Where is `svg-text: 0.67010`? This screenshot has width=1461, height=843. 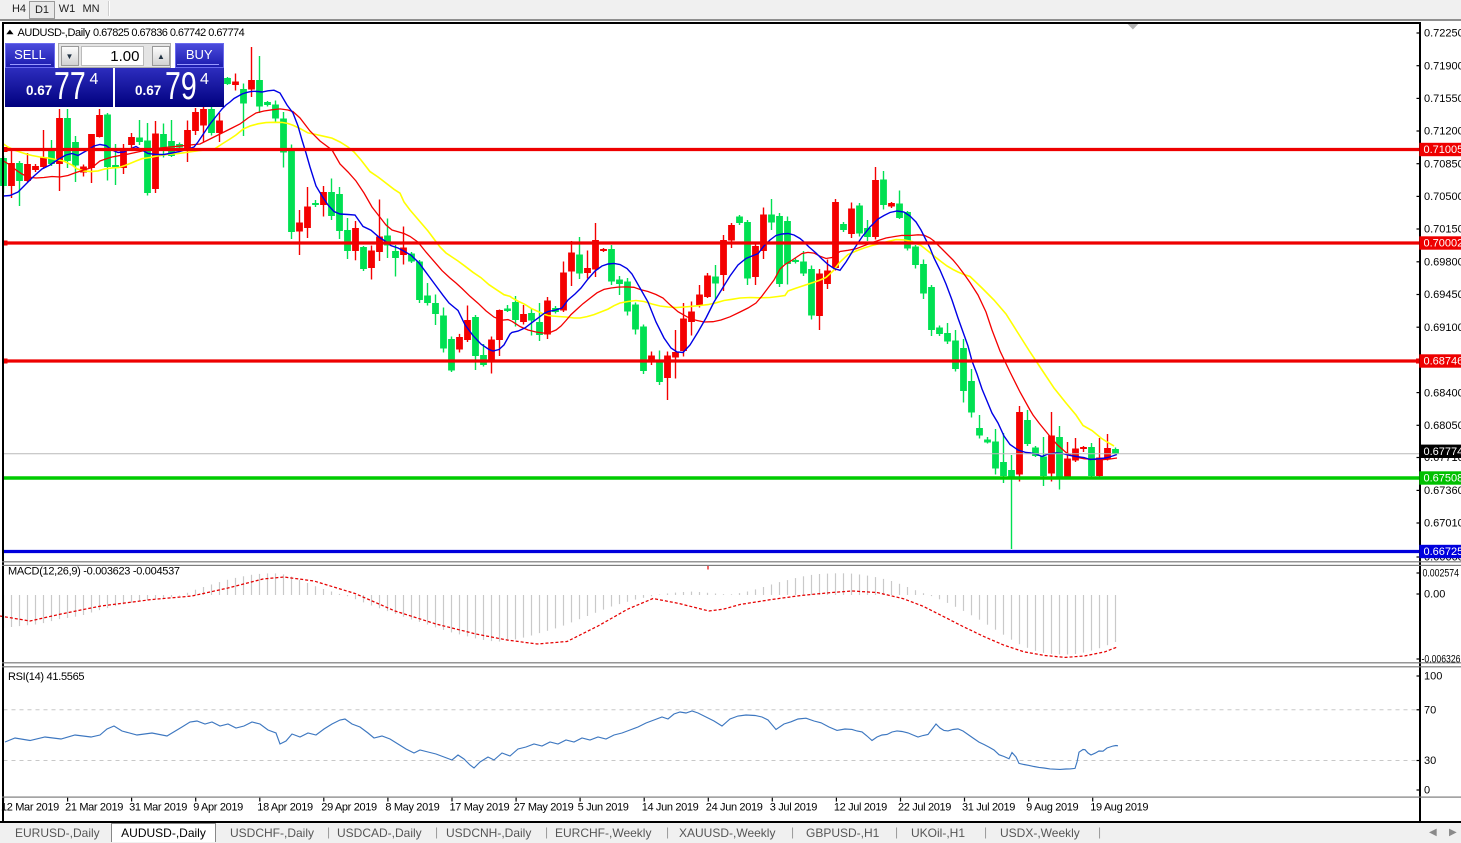 svg-text: 0.67010 is located at coordinates (1442, 524).